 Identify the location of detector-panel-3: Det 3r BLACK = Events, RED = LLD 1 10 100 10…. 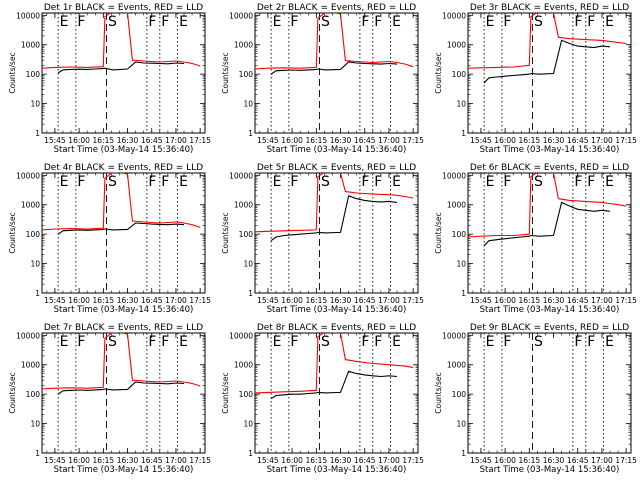
(535, 79).